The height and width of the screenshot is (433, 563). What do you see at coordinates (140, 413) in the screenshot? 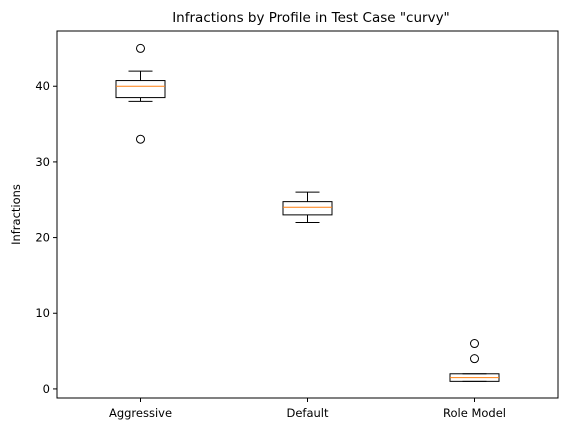
I see `x-tick-label: Aggressive` at bounding box center [140, 413].